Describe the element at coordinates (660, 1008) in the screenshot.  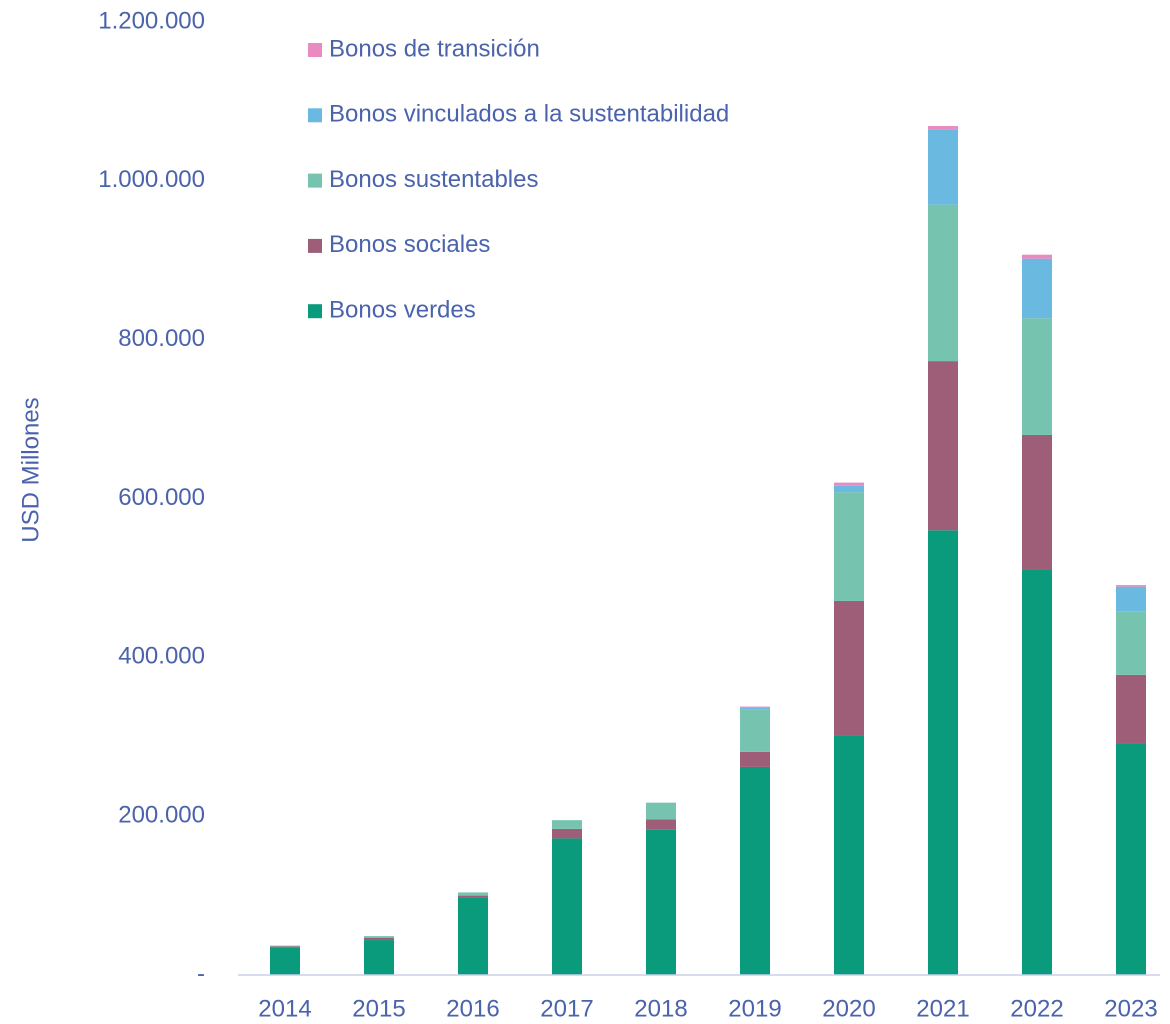
I see `x-tick-label: 2018` at that location.